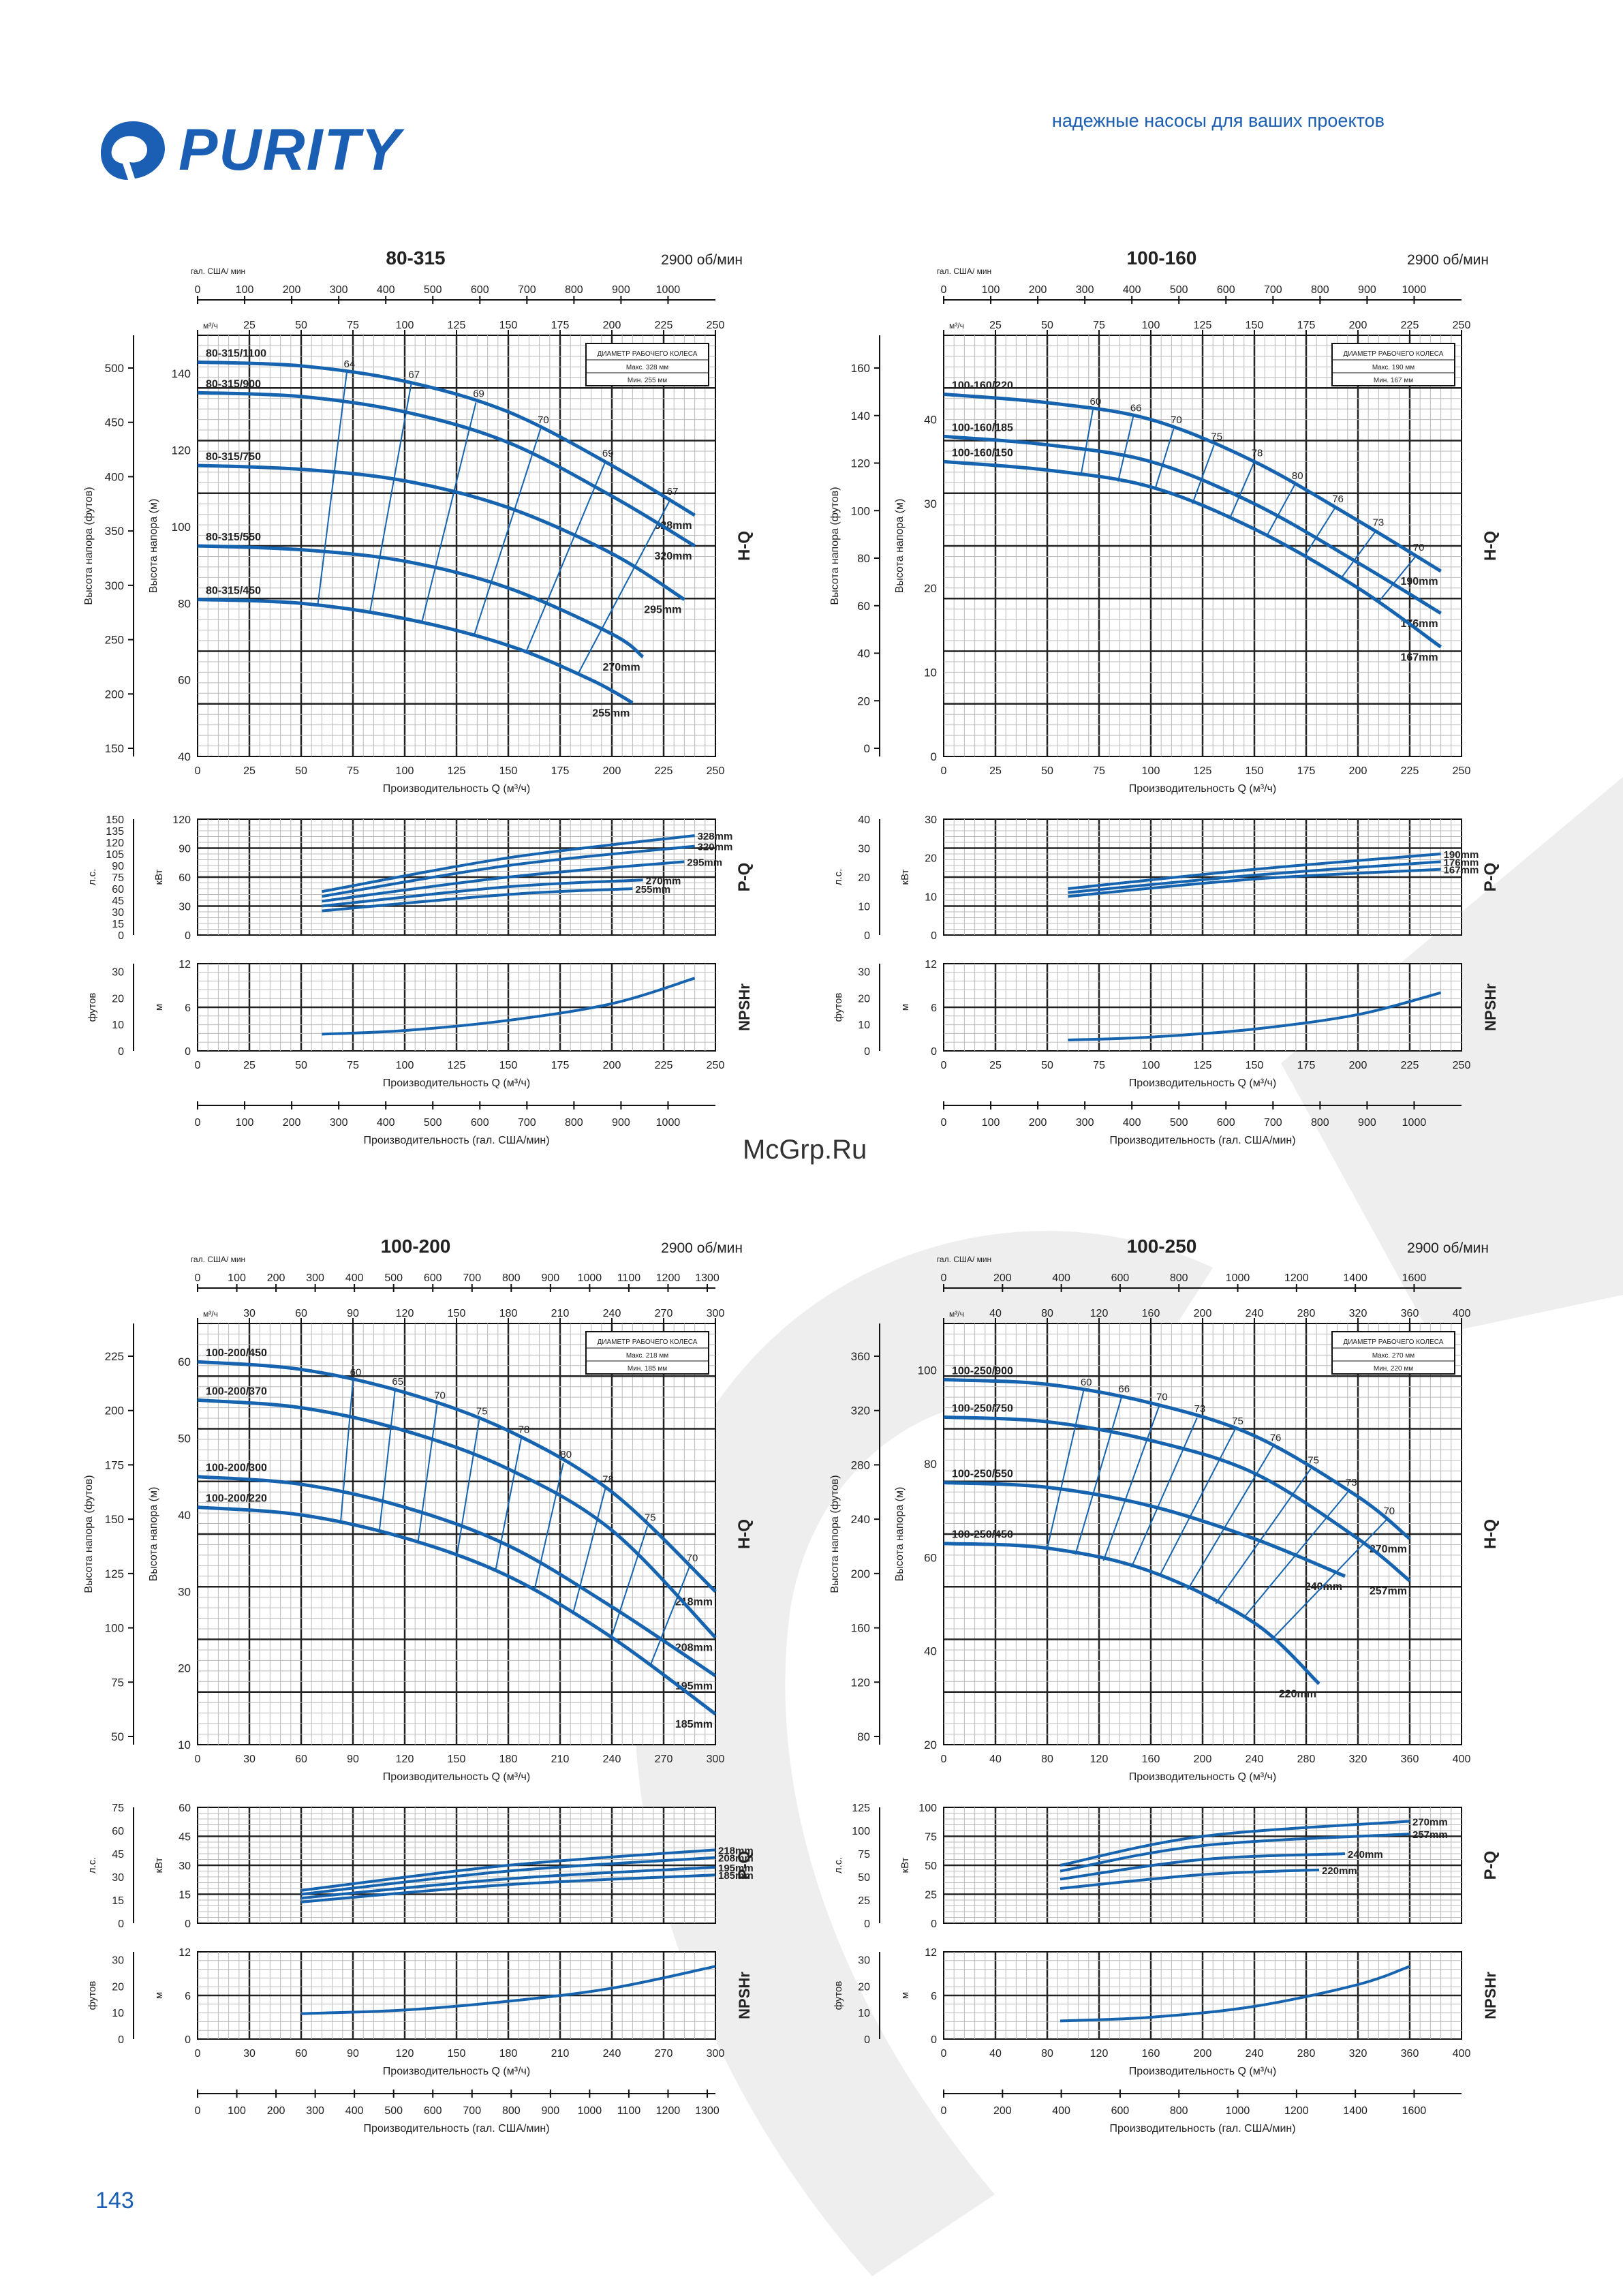 The width and height of the screenshot is (1623, 2296). What do you see at coordinates (1136, 408) in the screenshot?
I see `efficiency-label: 66` at bounding box center [1136, 408].